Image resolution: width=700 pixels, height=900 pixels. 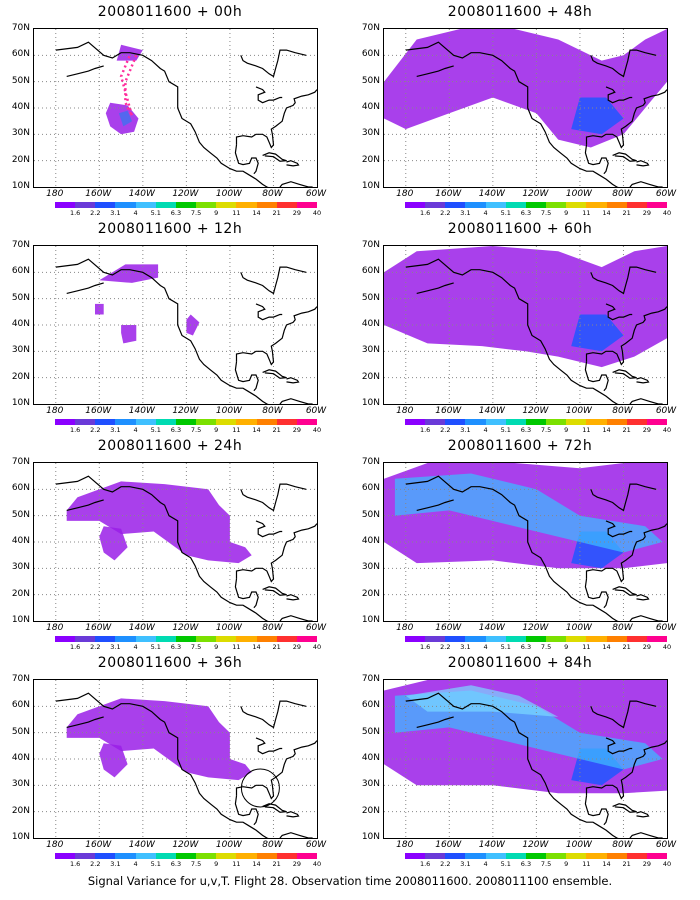 I want to click on lon-label: 100W, so click(x=228, y=628).